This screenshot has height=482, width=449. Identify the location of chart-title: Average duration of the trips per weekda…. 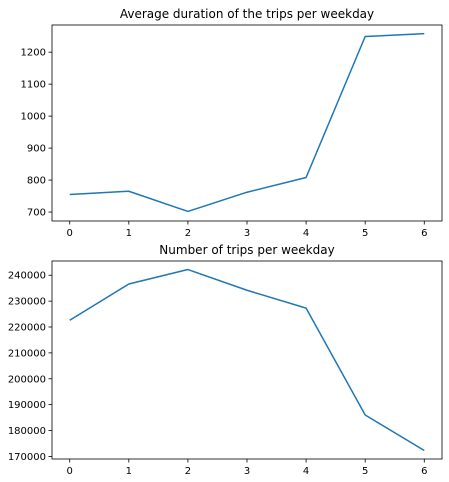
(247, 14).